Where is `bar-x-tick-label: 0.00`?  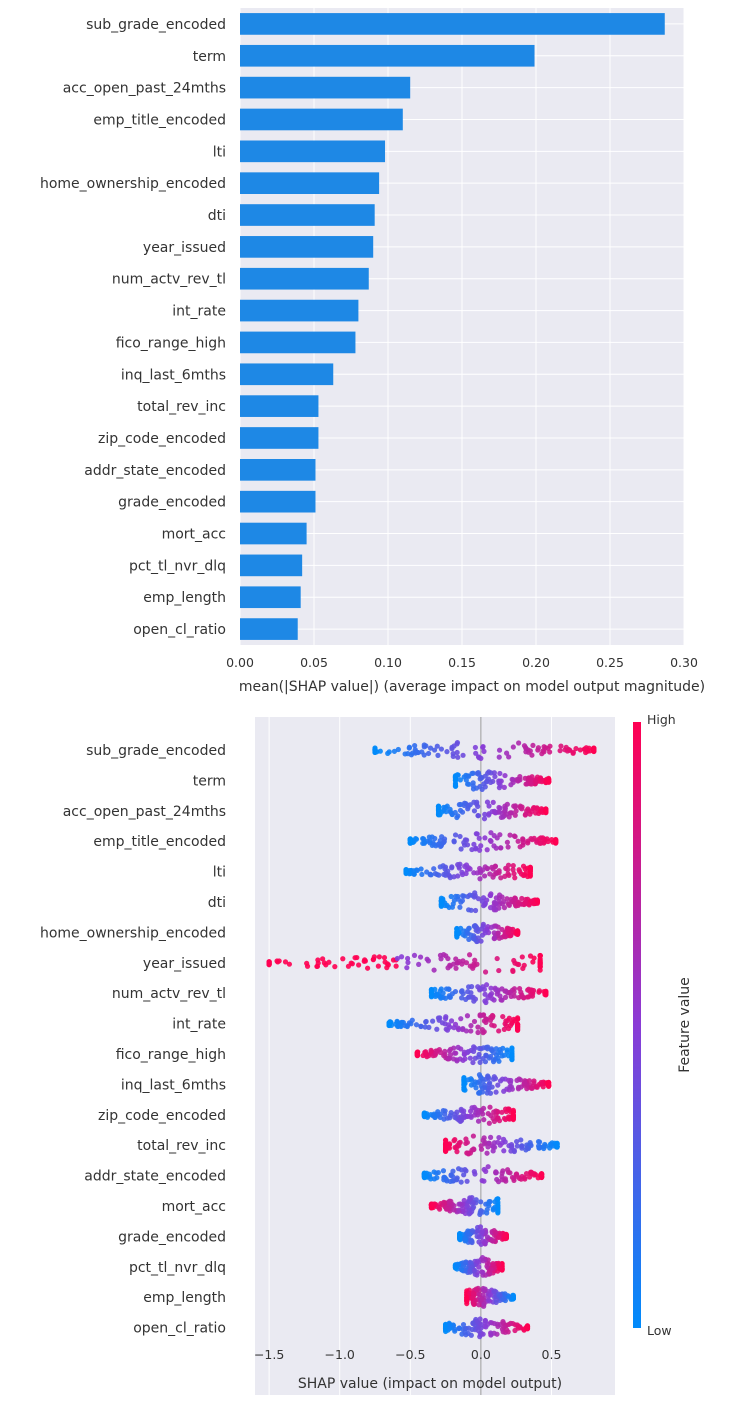
bar-x-tick-label: 0.00 is located at coordinates (240, 662).